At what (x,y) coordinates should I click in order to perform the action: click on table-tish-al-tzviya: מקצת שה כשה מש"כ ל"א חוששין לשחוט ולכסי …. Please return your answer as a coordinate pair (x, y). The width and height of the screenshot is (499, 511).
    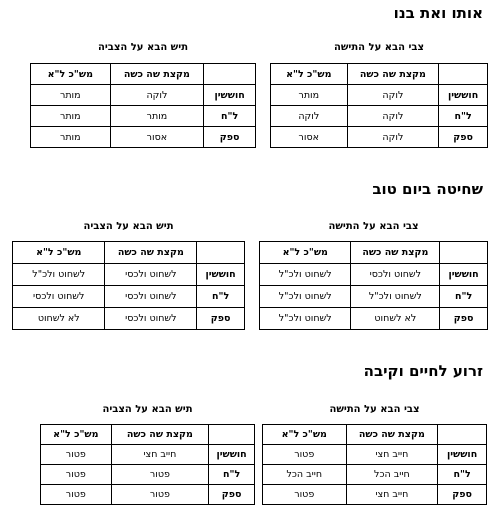
    Looking at the image, I should click on (128, 285).